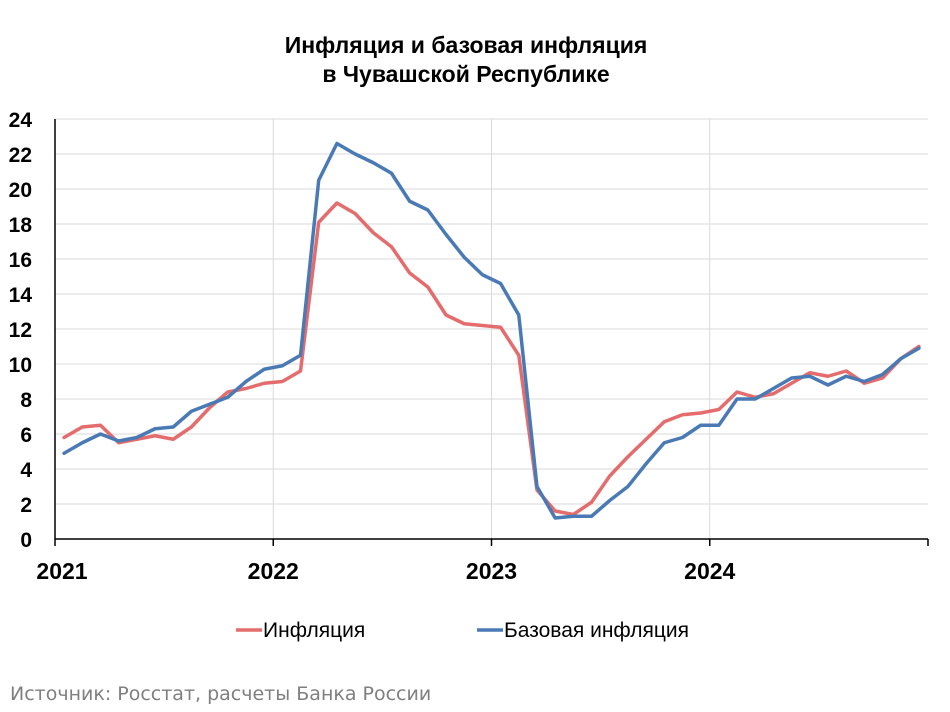 Image resolution: width=950 pixels, height=712 pixels. I want to click on source-note: Источник: Росстат, расчеты Банка России, so click(221, 694).